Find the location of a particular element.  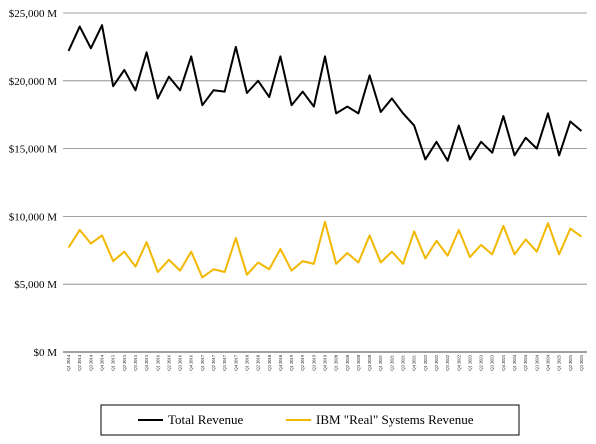

x-tick-label: Q3 2016 is located at coordinates (180, 362).